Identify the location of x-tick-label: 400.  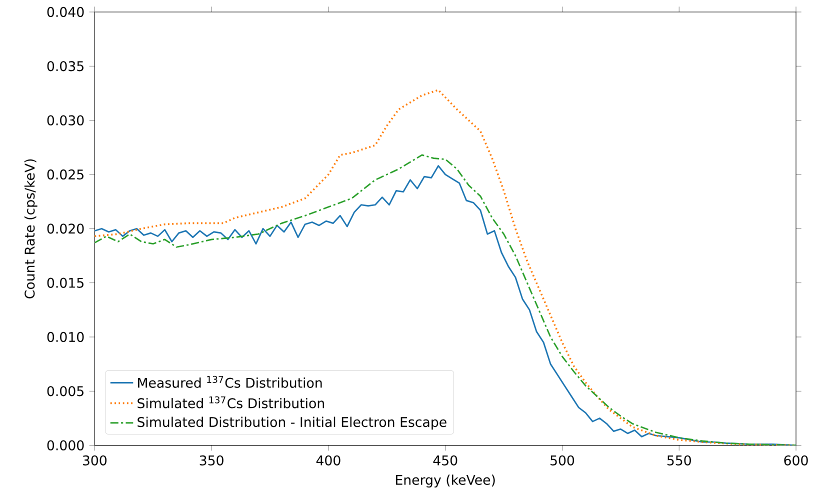
(328, 461).